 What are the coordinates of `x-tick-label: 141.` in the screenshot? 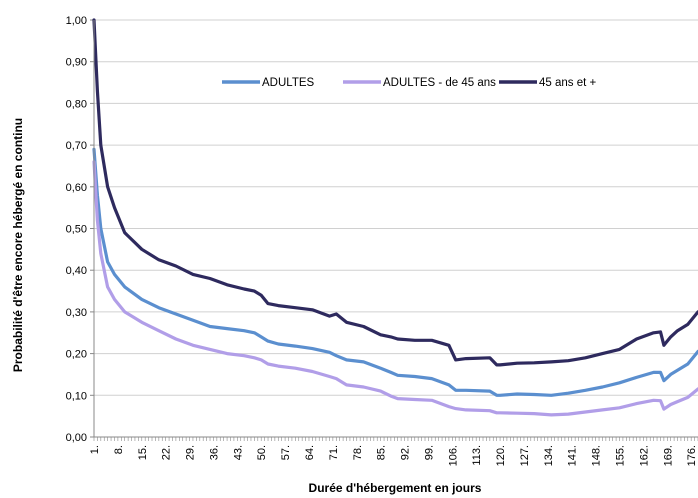 It's located at (573, 455).